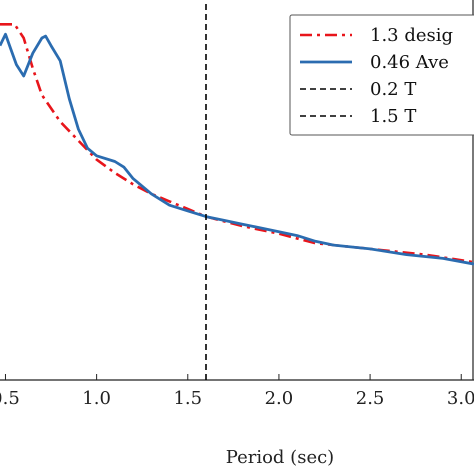  Describe the element at coordinates (279, 398) in the screenshot. I see `x-tick-label: 2.0` at that location.